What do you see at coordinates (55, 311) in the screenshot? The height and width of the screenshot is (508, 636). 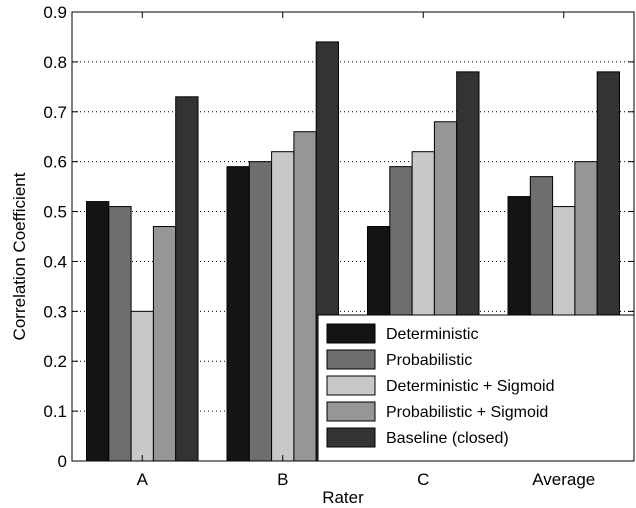 I see `y-tick-label: 0.3` at bounding box center [55, 311].